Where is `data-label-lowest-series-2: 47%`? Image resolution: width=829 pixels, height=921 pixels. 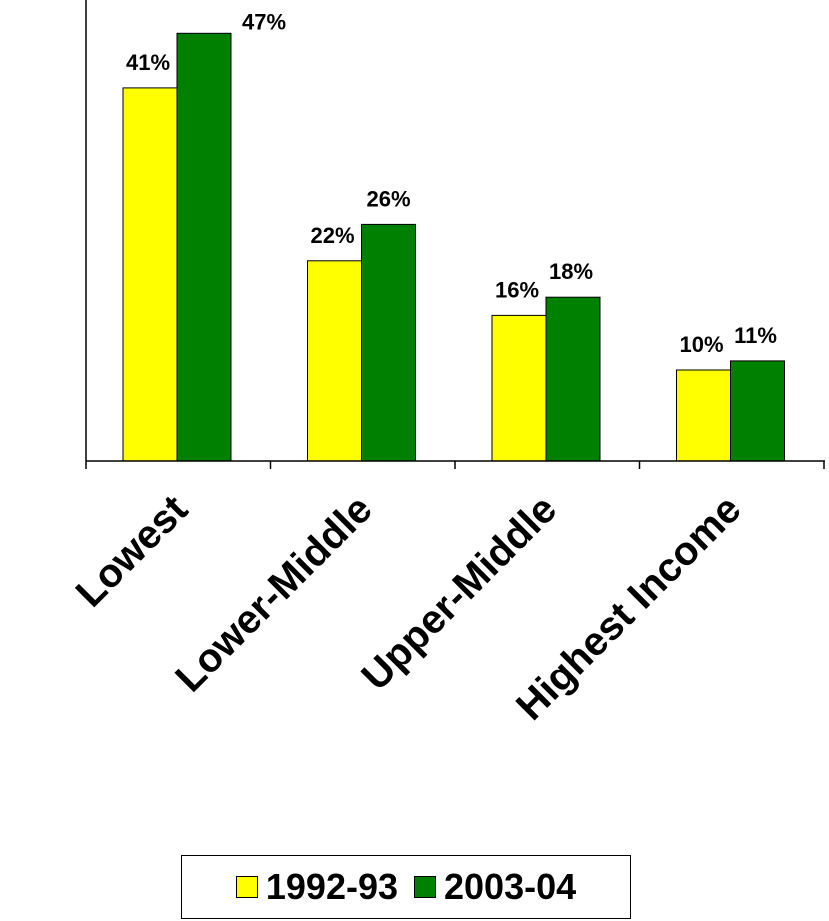 data-label-lowest-series-2: 47% is located at coordinates (264, 21).